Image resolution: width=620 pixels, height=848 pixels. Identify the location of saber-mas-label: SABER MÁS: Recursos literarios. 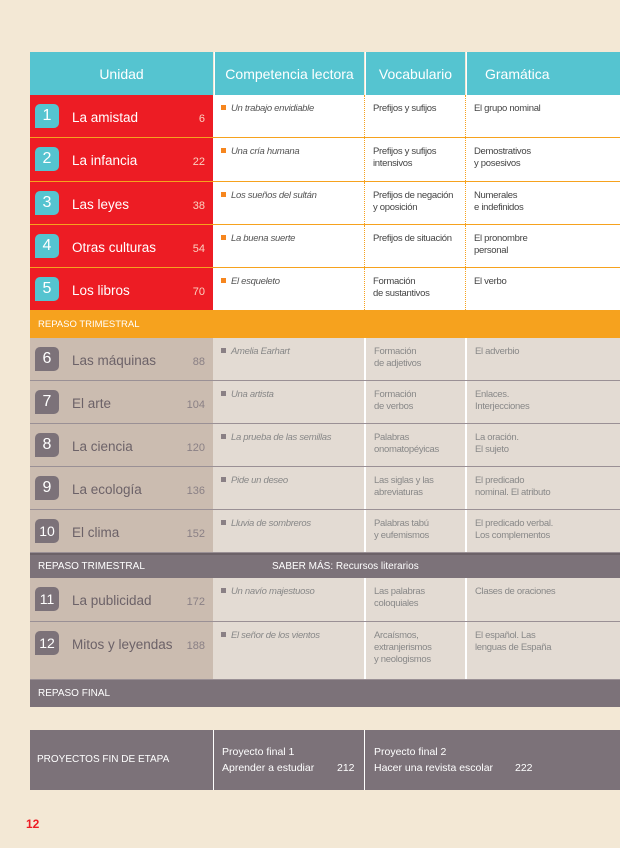
(345, 566).